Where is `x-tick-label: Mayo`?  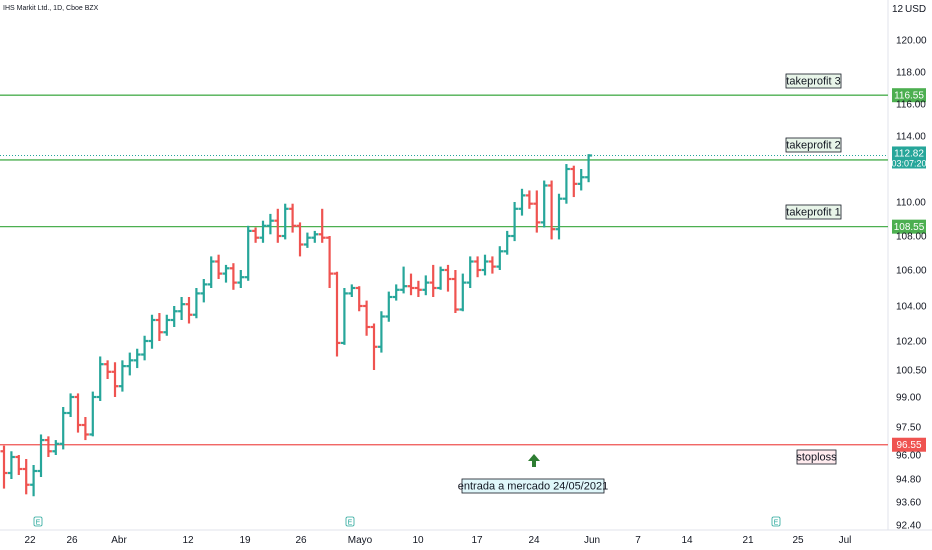 x-tick-label: Mayo is located at coordinates (360, 540).